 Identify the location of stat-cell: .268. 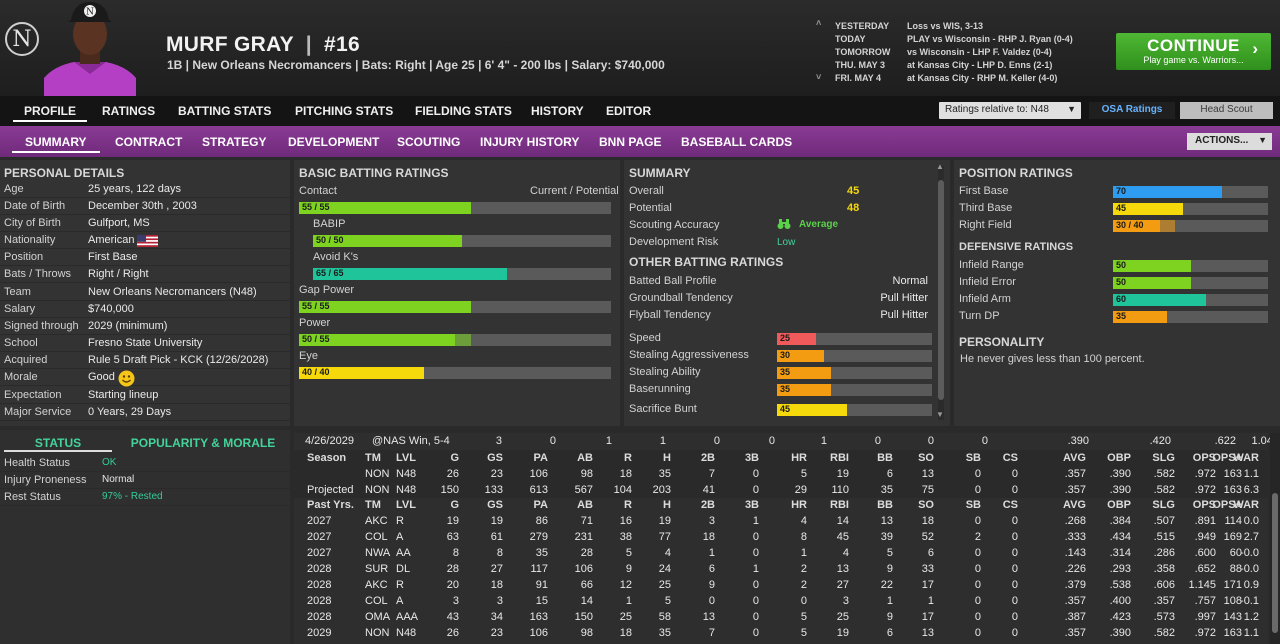
(1075, 521).